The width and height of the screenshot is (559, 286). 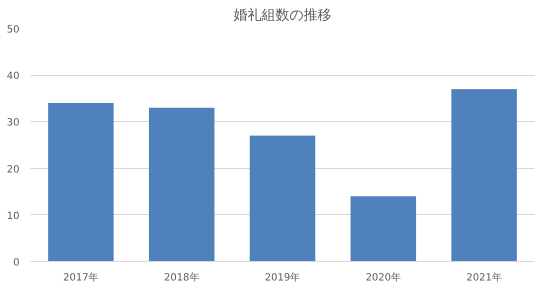 I want to click on x-tick-label: 2019年, so click(x=282, y=278).